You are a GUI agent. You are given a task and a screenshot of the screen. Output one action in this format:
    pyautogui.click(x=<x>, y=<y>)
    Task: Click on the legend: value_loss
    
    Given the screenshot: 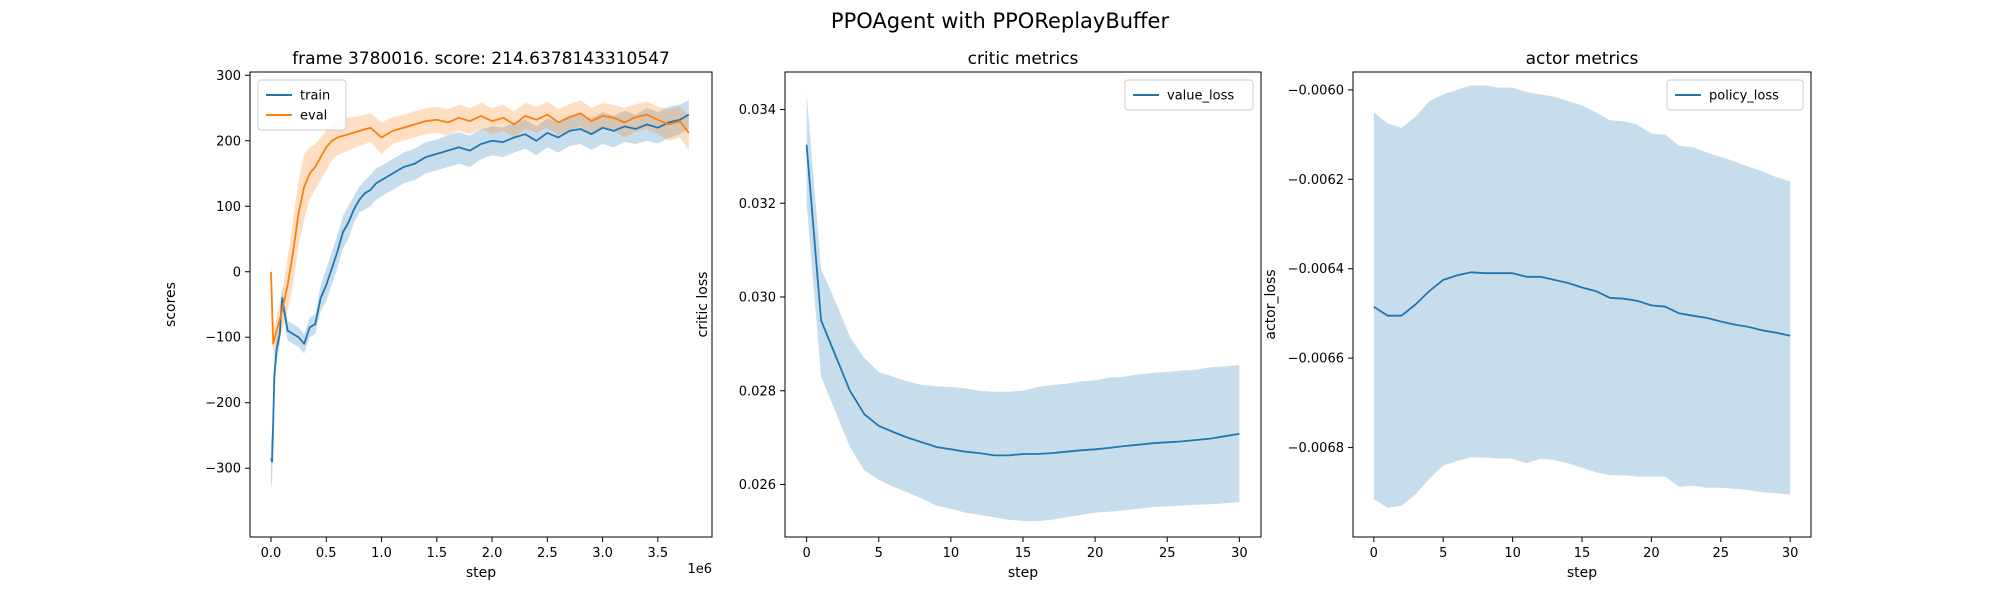 What is the action you would take?
    pyautogui.click(x=1189, y=95)
    